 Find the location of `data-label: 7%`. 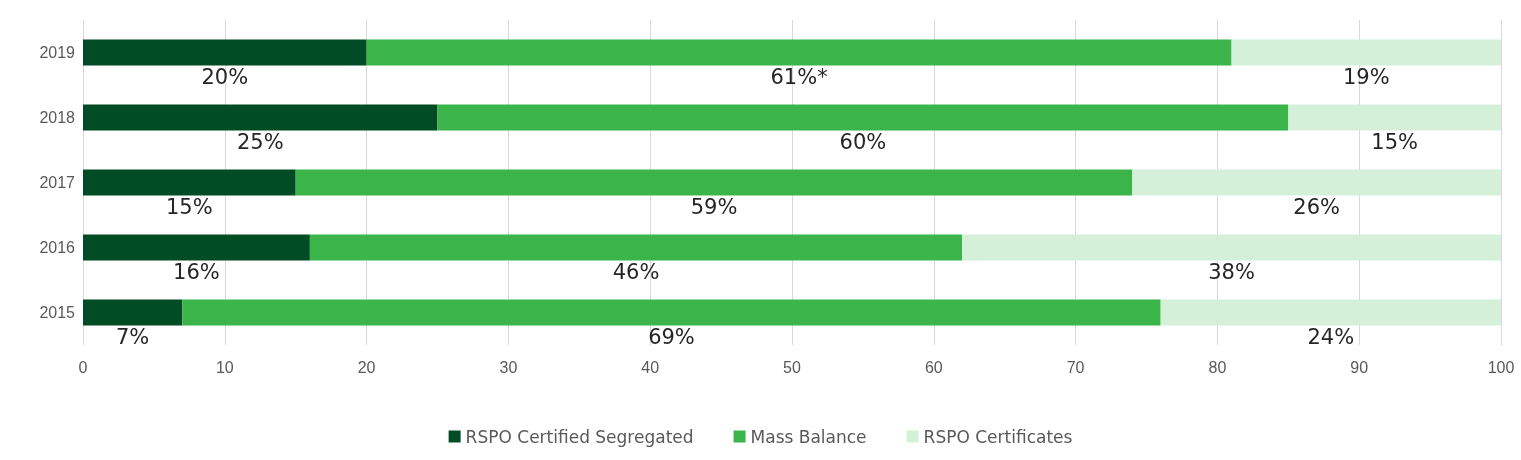

data-label: 7% is located at coordinates (132, 337).